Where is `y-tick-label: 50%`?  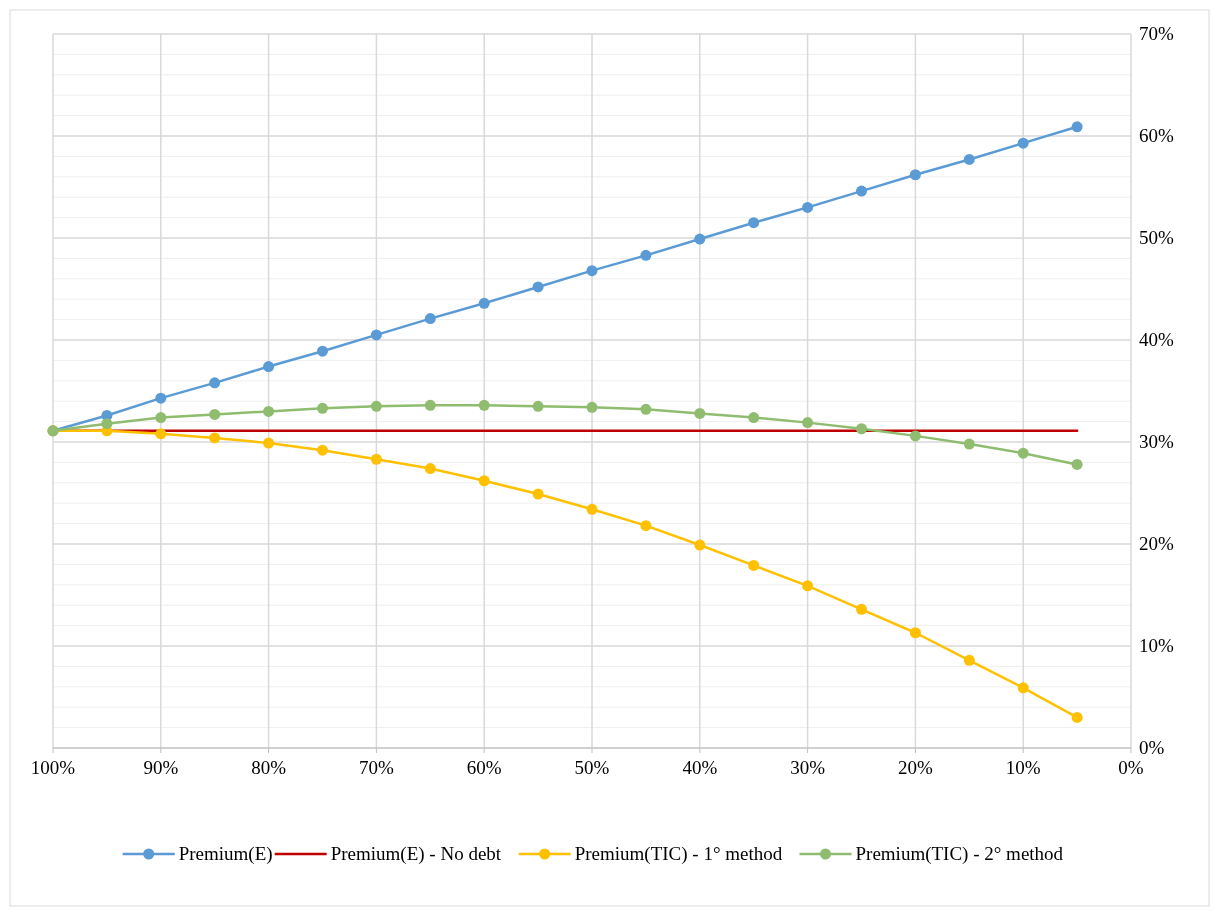 y-tick-label: 50% is located at coordinates (1156, 237).